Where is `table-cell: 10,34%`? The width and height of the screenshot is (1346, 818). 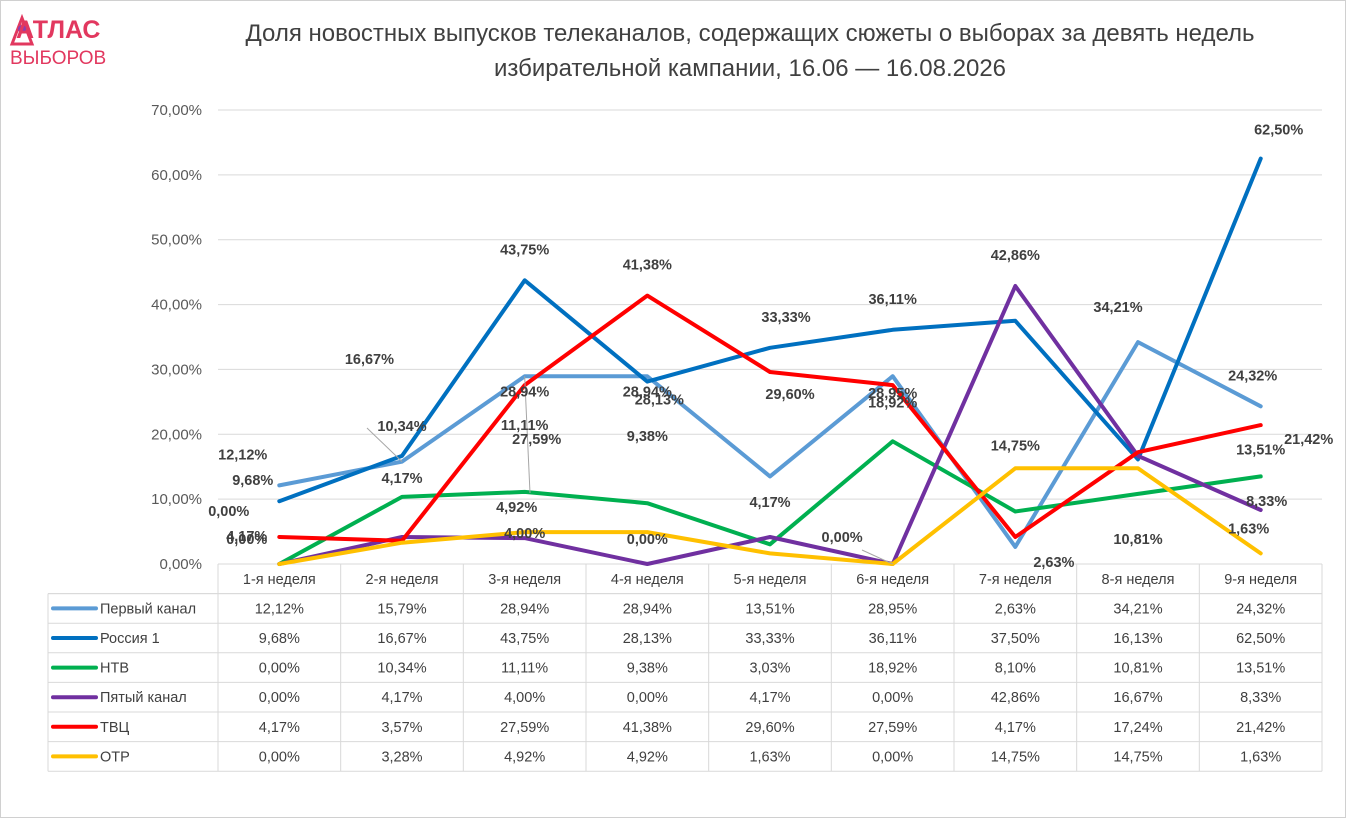 table-cell: 10,34% is located at coordinates (401, 669).